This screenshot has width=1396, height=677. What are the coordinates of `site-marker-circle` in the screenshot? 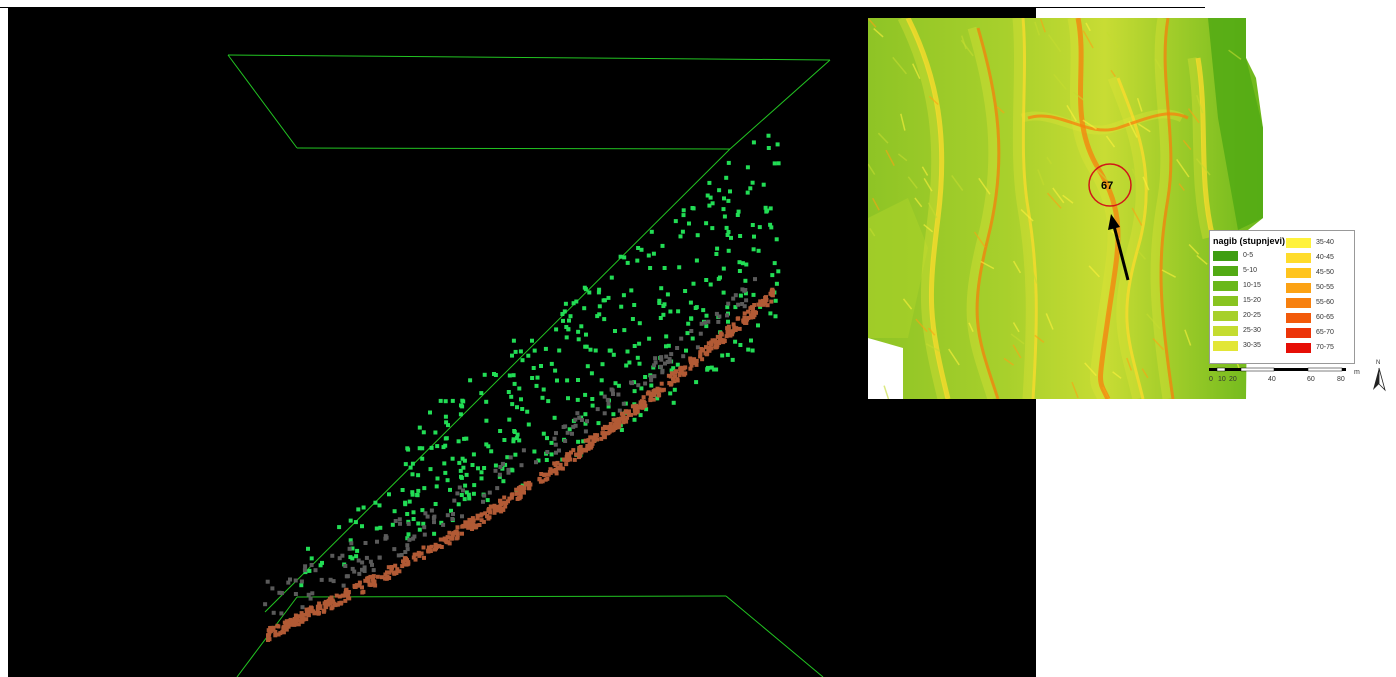 It's located at (1110, 185).